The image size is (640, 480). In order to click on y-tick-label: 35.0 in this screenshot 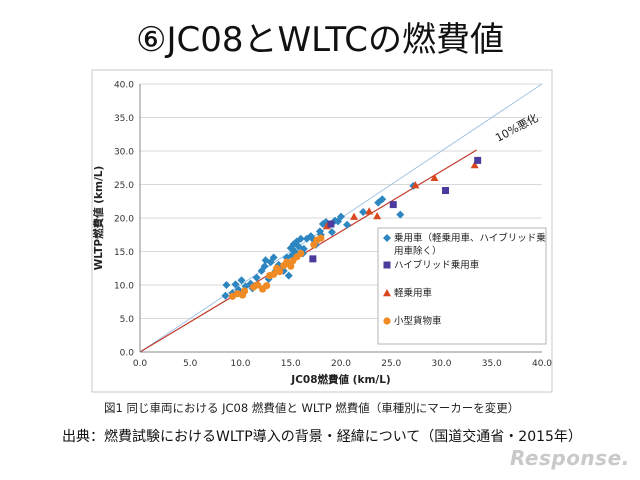, I will do `click(124, 119)`.